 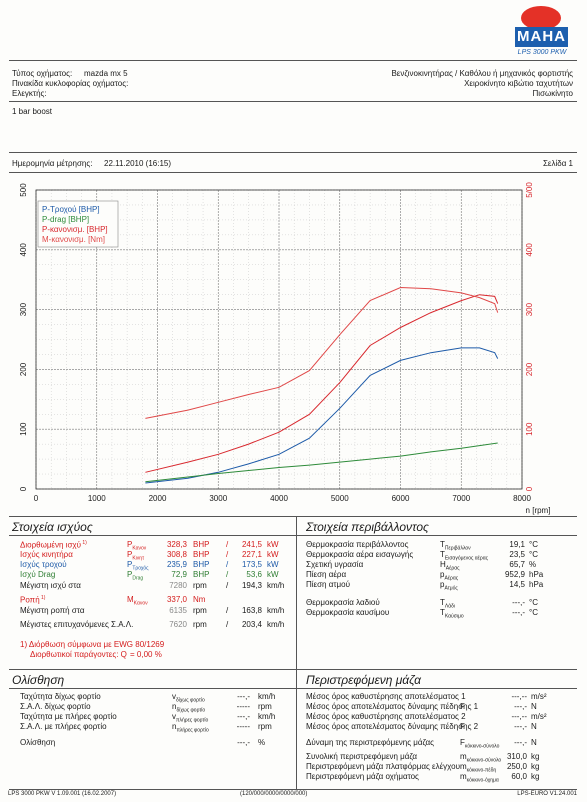 I want to click on chart-series, so click(x=322, y=385).